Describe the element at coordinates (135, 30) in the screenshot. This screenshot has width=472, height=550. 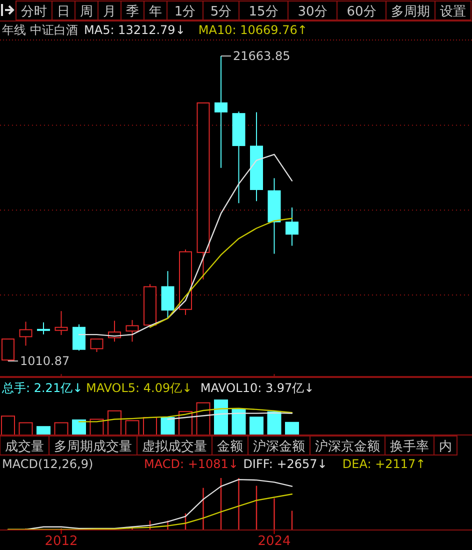
I see `text: MA5: 13212.79↓` at that location.